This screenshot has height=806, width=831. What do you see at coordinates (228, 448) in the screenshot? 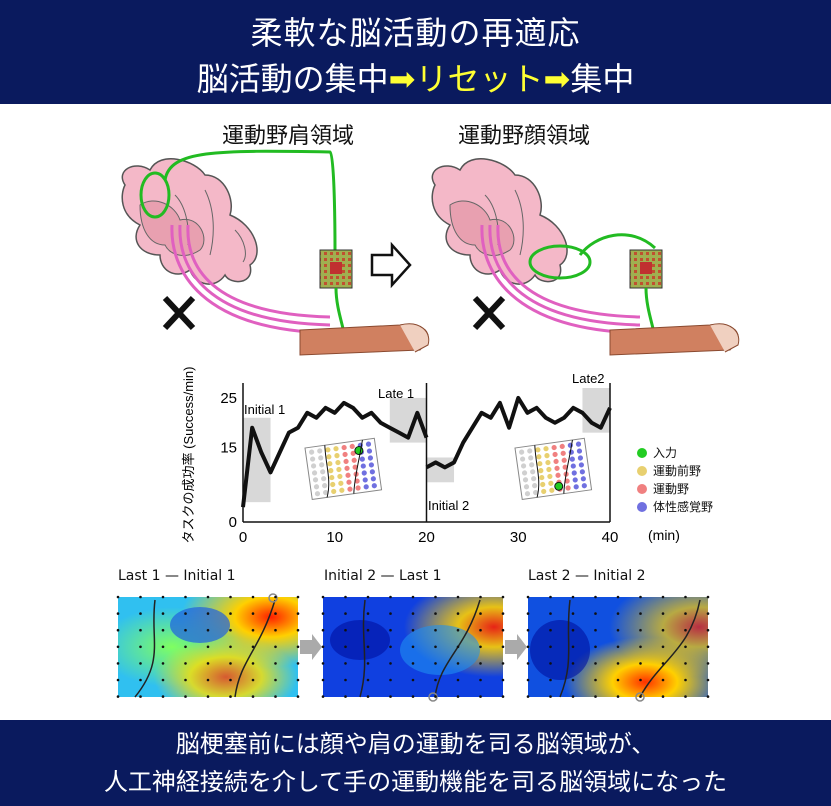
I see `y-tick-label: 15` at bounding box center [228, 448].